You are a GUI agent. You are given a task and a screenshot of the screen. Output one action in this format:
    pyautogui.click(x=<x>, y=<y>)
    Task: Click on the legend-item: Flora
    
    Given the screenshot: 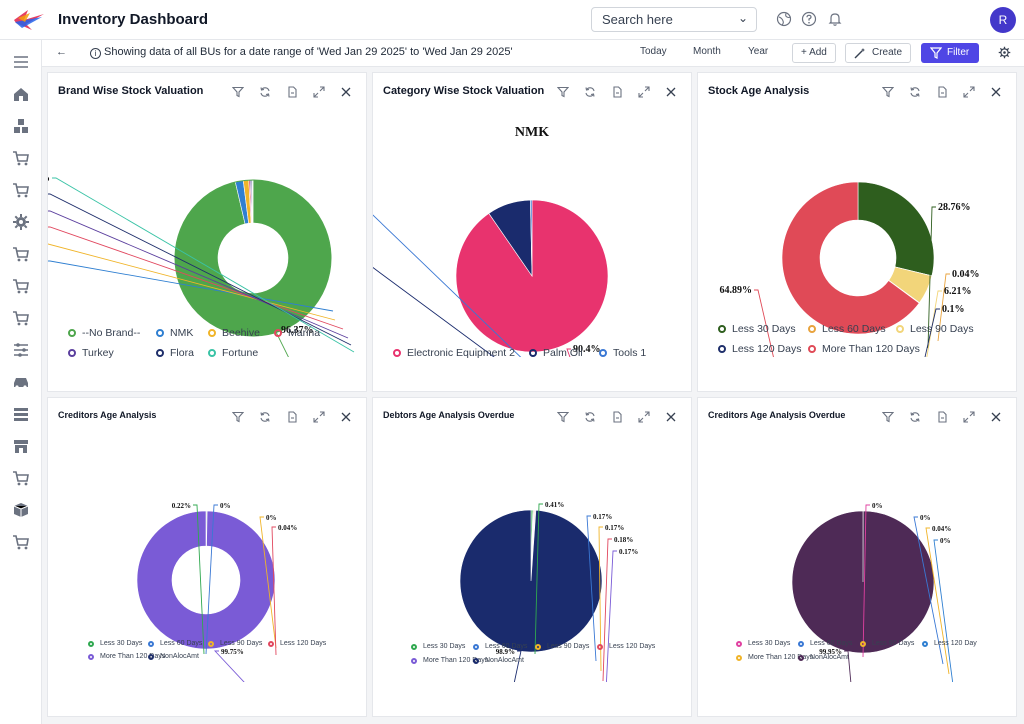 What is the action you would take?
    pyautogui.click(x=175, y=353)
    